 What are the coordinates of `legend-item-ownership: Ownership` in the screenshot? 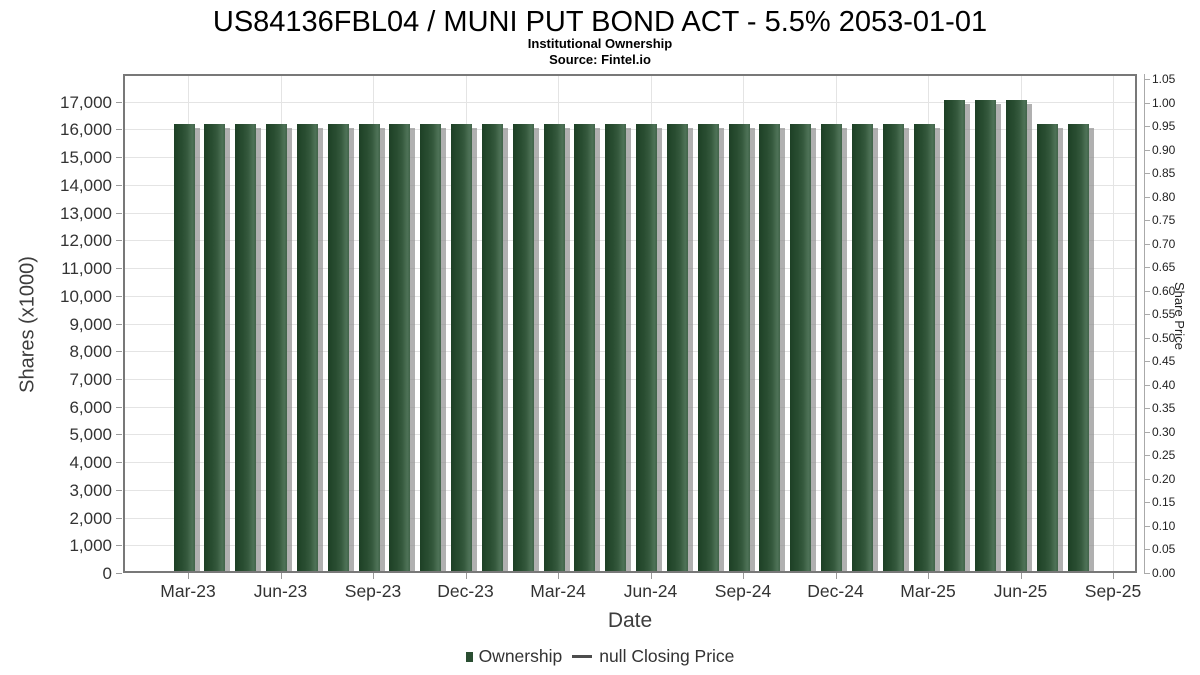 It's located at (513, 656).